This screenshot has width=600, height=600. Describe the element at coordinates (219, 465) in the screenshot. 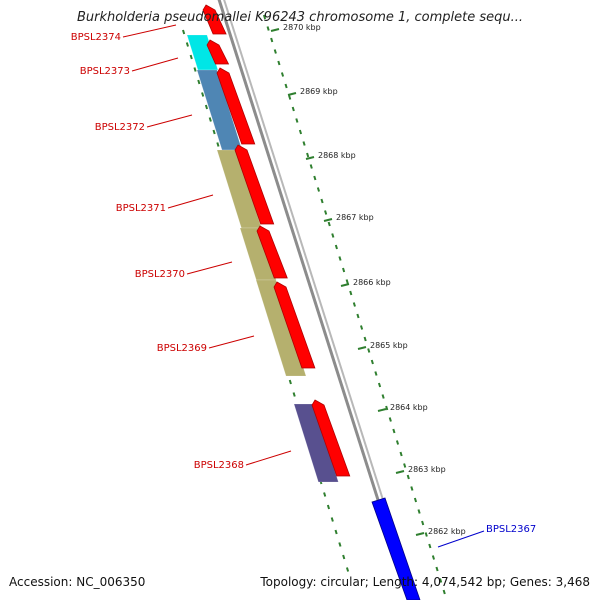

I see `gene-label: BPSL2368` at that location.